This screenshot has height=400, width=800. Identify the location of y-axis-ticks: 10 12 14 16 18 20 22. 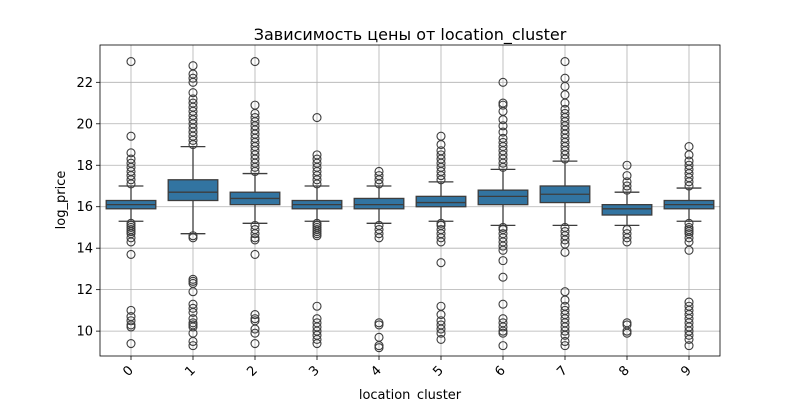
(88, 208).